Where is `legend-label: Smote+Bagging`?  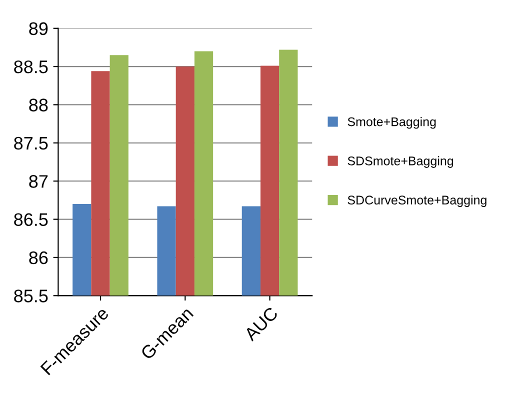
legend-label: Smote+Bagging is located at coordinates (392, 123).